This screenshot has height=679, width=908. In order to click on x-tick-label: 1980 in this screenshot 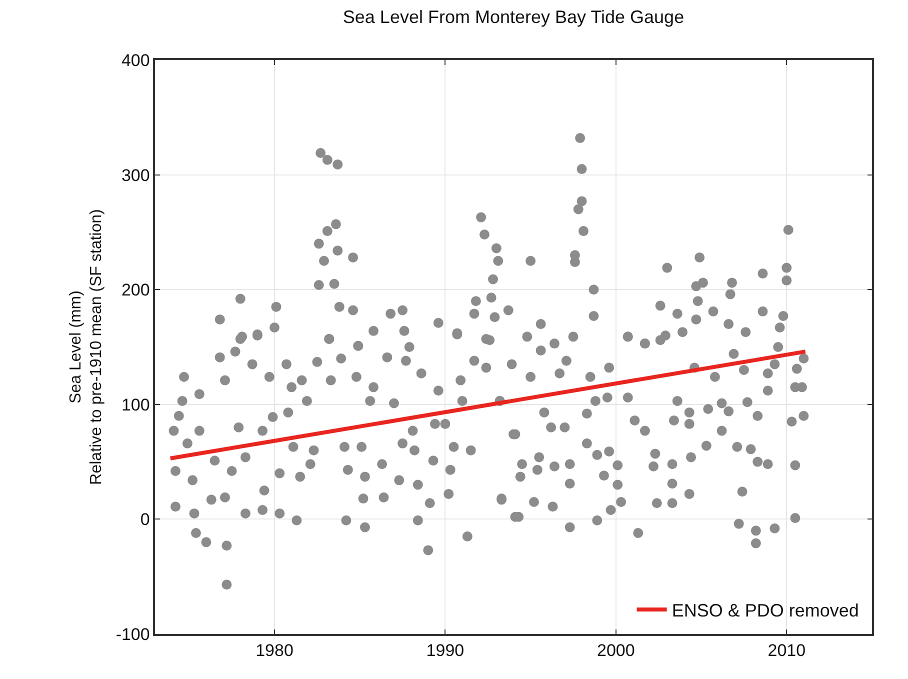, I will do `click(275, 650)`.